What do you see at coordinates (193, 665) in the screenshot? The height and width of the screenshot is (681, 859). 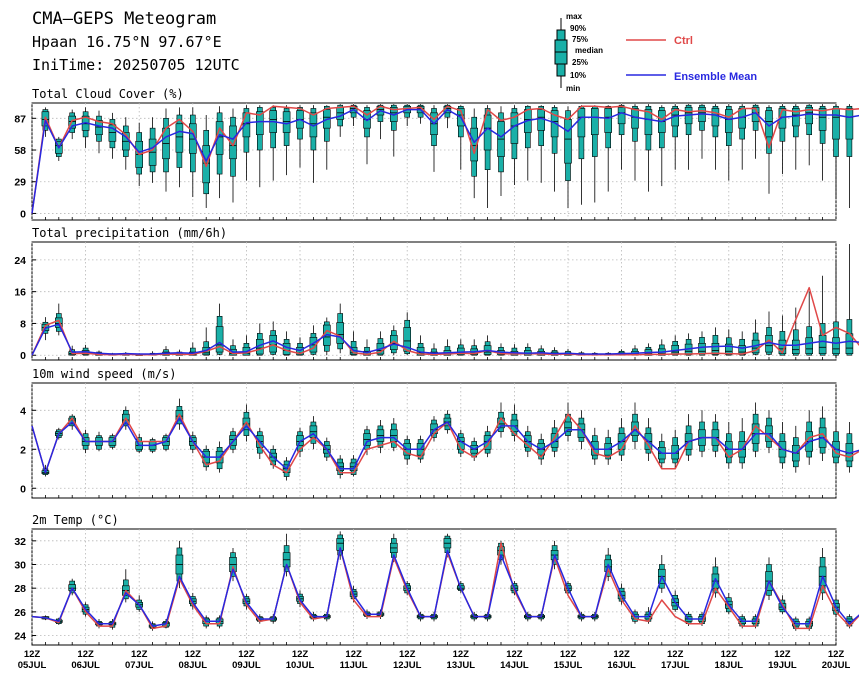 I see `x-tick-label-date: 08JUL` at bounding box center [193, 665].